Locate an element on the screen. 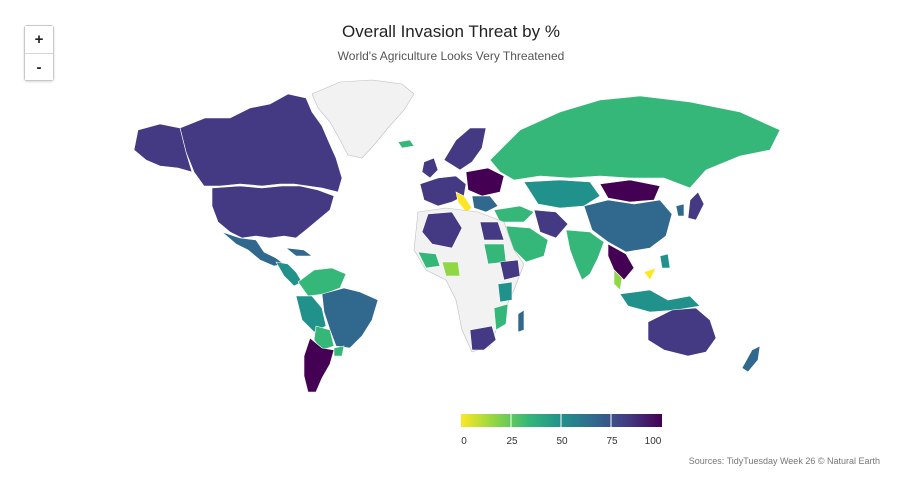 Image resolution: width=902 pixels, height=483 pixels. region-argentina is located at coordinates (319, 365).